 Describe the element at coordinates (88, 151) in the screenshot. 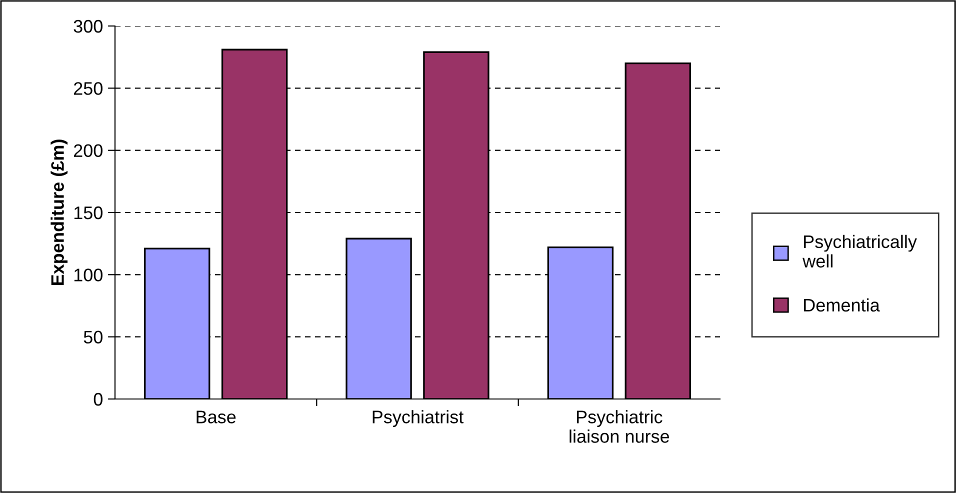

I see `y-tick-label: 200` at that location.